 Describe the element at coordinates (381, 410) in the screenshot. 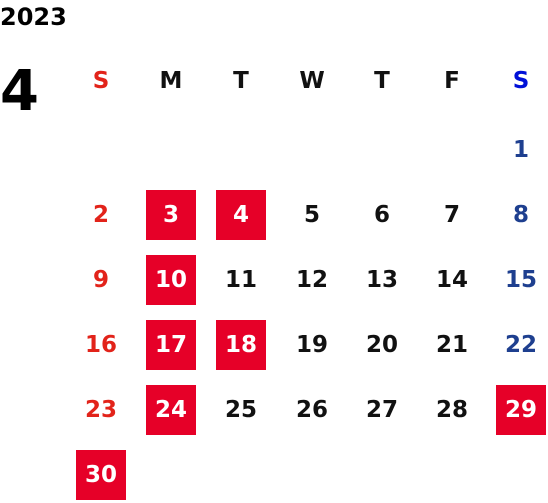

I see `day-cell: 27` at that location.